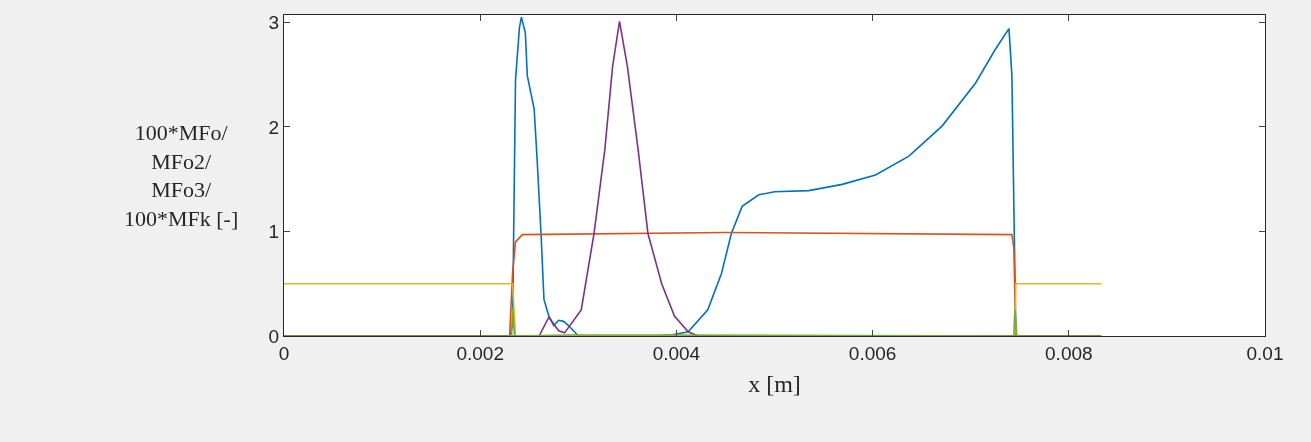 Image resolution: width=1311 pixels, height=442 pixels. What do you see at coordinates (274, 232) in the screenshot?
I see `y-tick-label: 1` at bounding box center [274, 232].